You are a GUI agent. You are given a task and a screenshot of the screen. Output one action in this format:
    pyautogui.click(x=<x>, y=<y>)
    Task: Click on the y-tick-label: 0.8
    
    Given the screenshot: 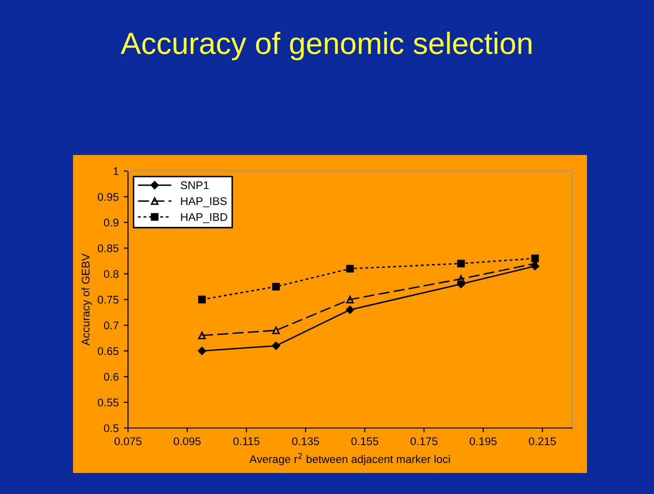 What is the action you would take?
    pyautogui.click(x=111, y=274)
    